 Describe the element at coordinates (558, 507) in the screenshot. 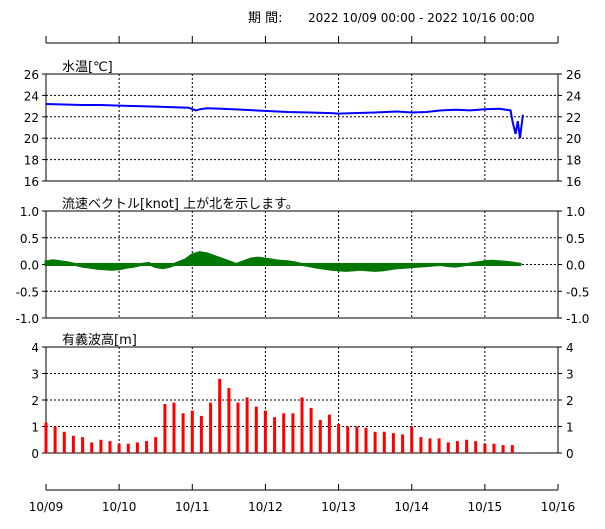

I see `x-tick-label: 10/16` at that location.